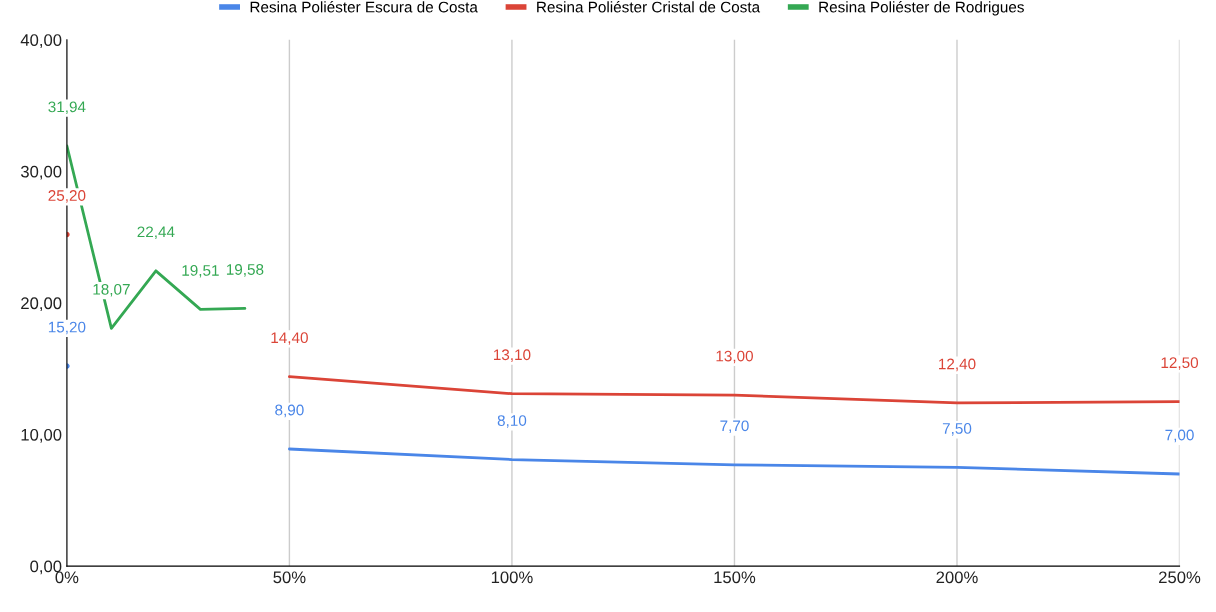 The image size is (1216, 612). What do you see at coordinates (41, 41) in the screenshot?
I see `y-tick-label: 40,00` at bounding box center [41, 41].